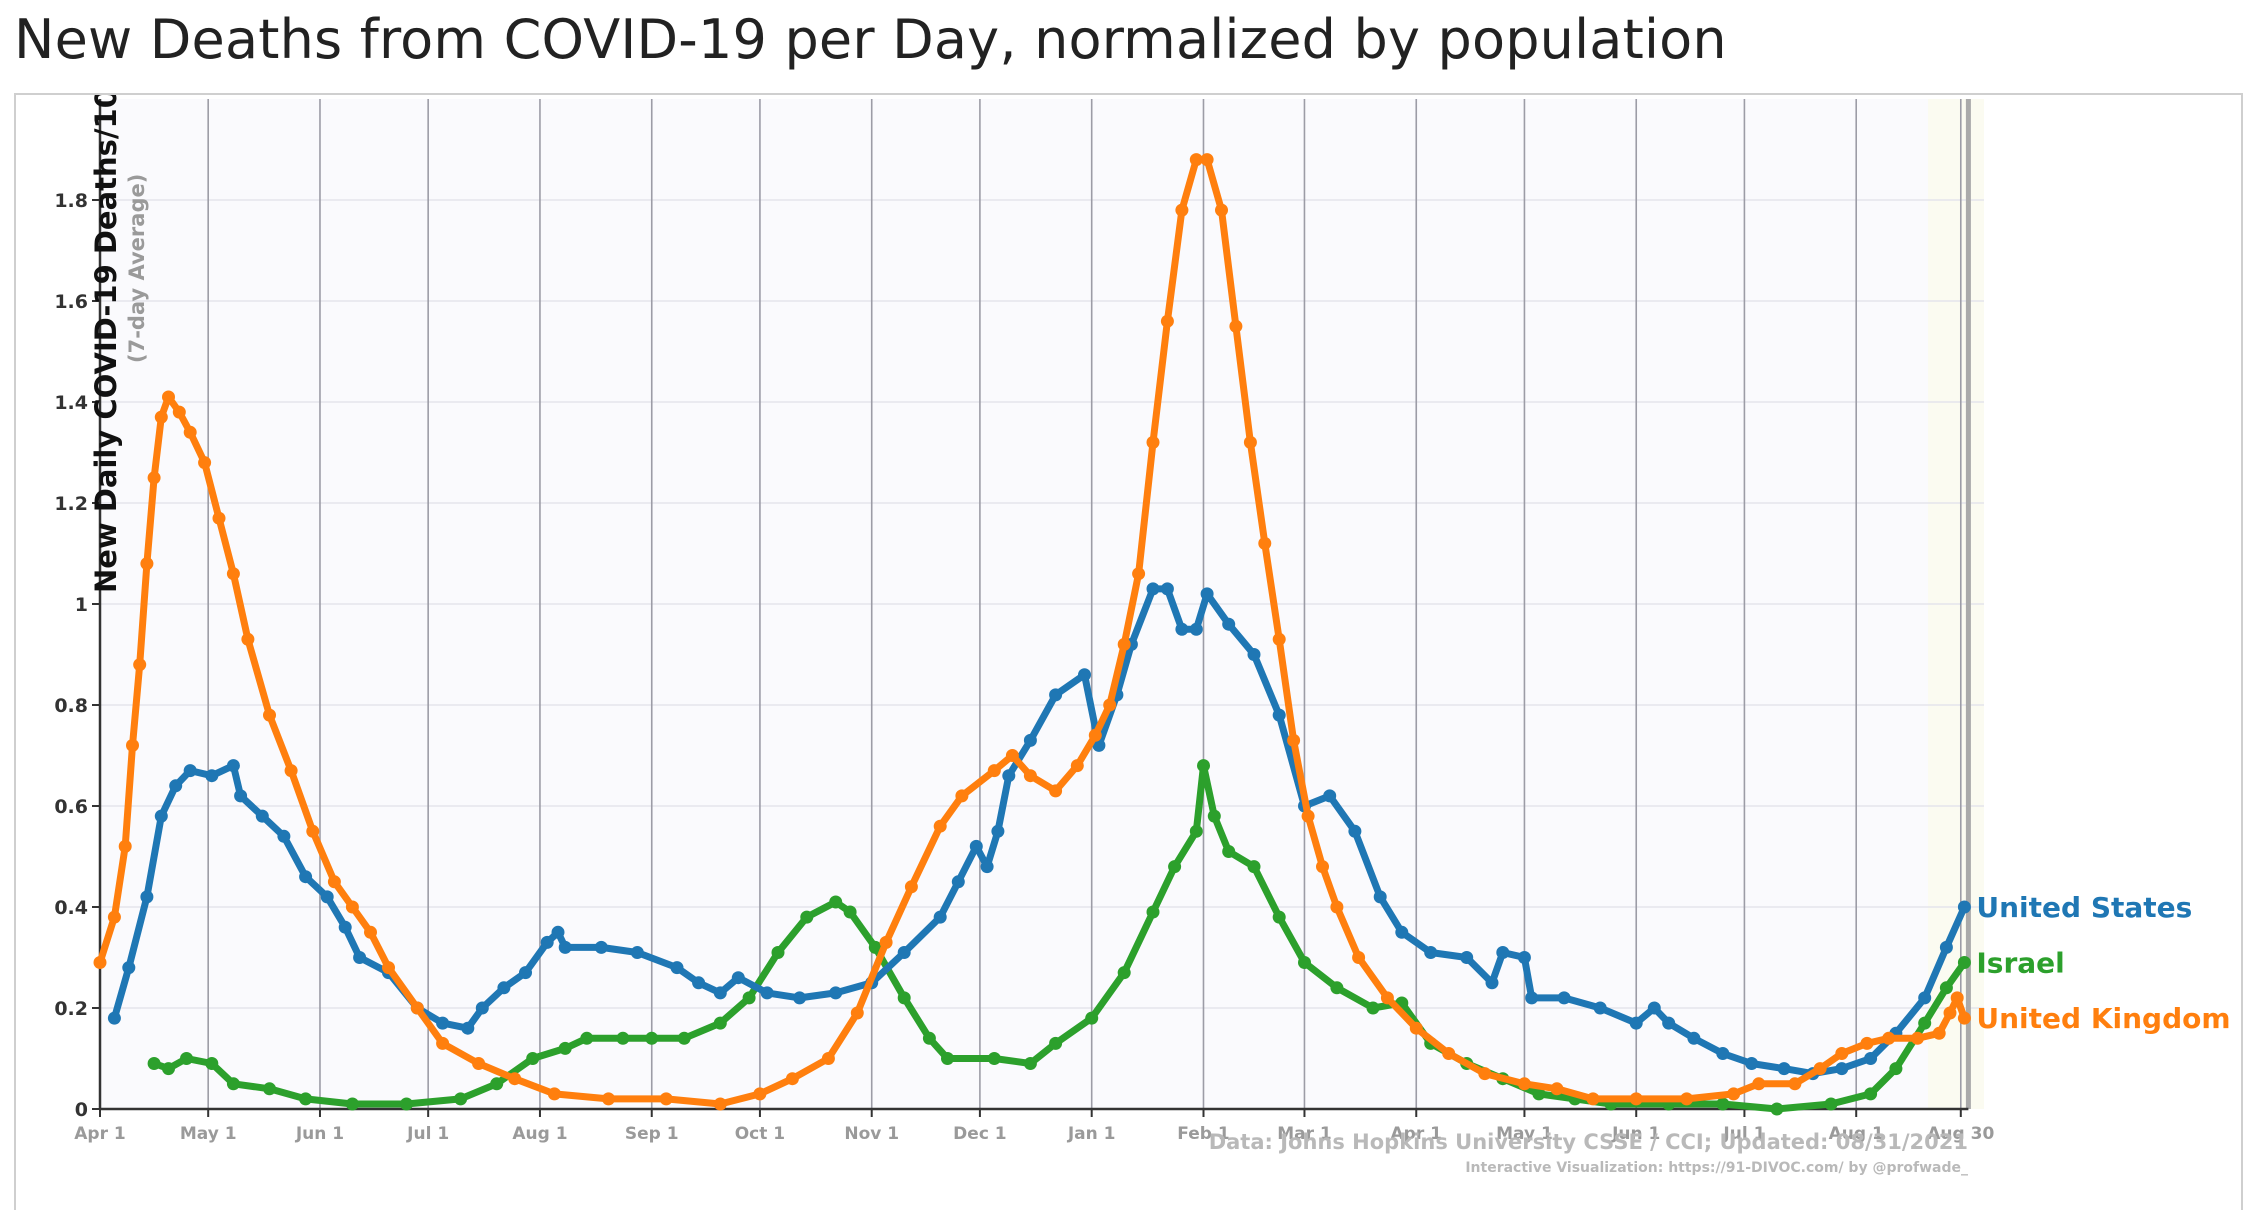 The image size is (2256, 1212). What do you see at coordinates (319, 1134) in the screenshot?
I see `x-tick-label: Jun 1` at bounding box center [319, 1134].